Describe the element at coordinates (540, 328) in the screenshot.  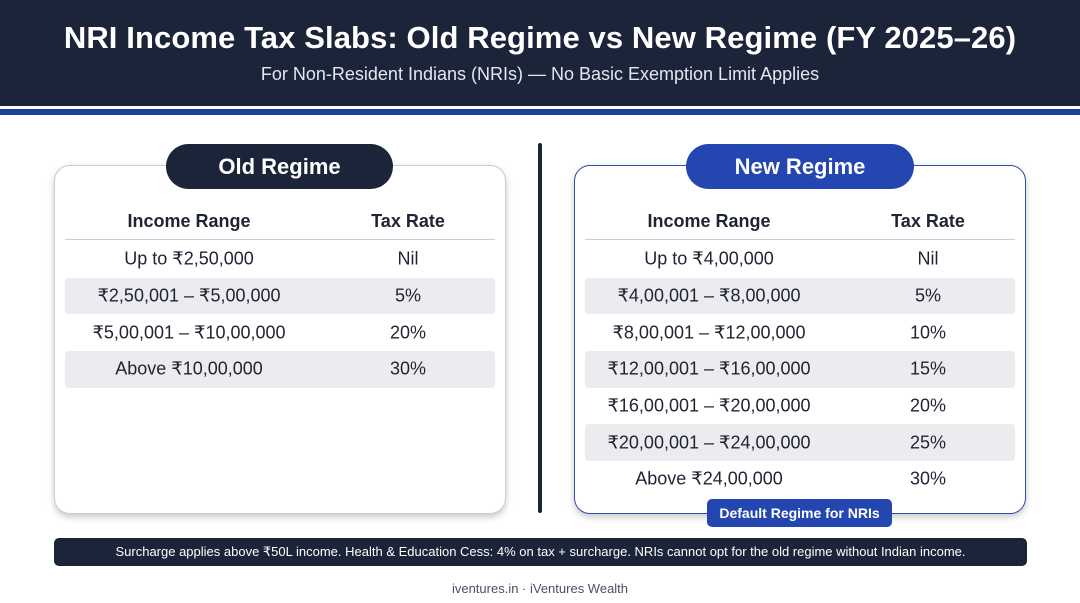
I see `regime-divider` at that location.